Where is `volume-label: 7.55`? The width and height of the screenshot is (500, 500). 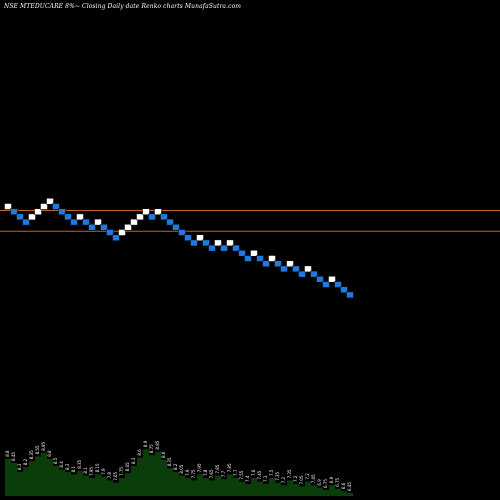
volume-label: 7.55 is located at coordinates (241, 474).